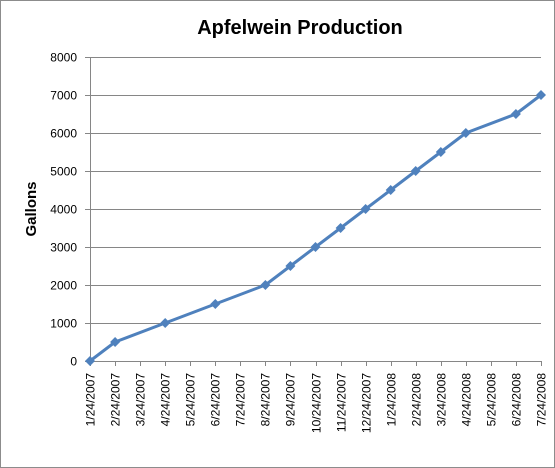  I want to click on y-tick-label-0: 0, so click(73, 362).